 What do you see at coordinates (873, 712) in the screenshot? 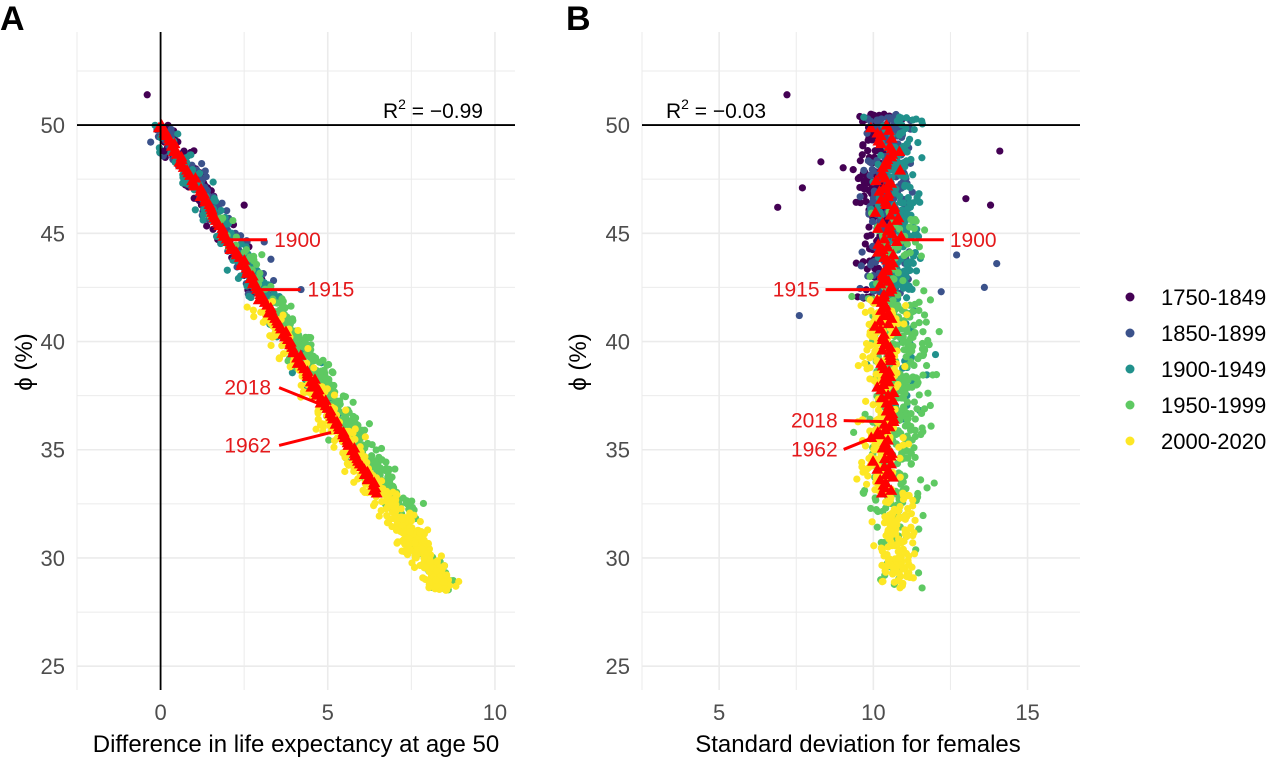
I see `x-tick-label: 10` at bounding box center [873, 712].